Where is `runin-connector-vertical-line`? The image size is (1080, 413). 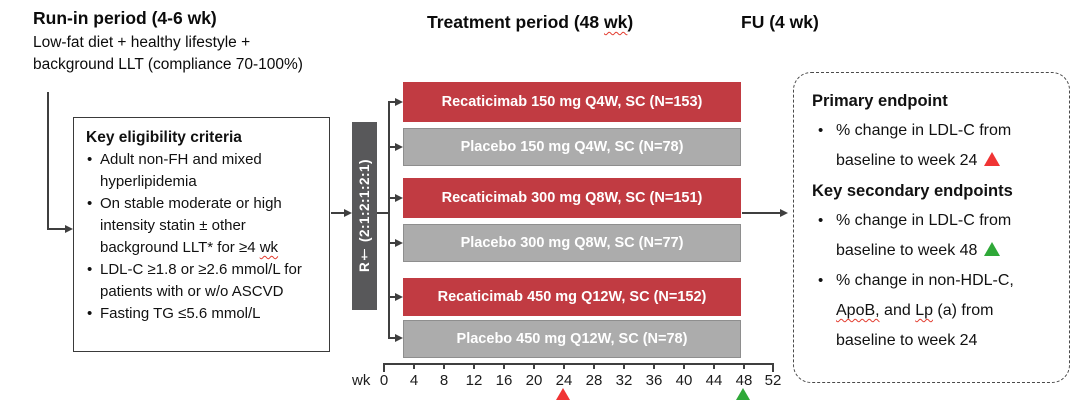 runin-connector-vertical-line is located at coordinates (48, 160).